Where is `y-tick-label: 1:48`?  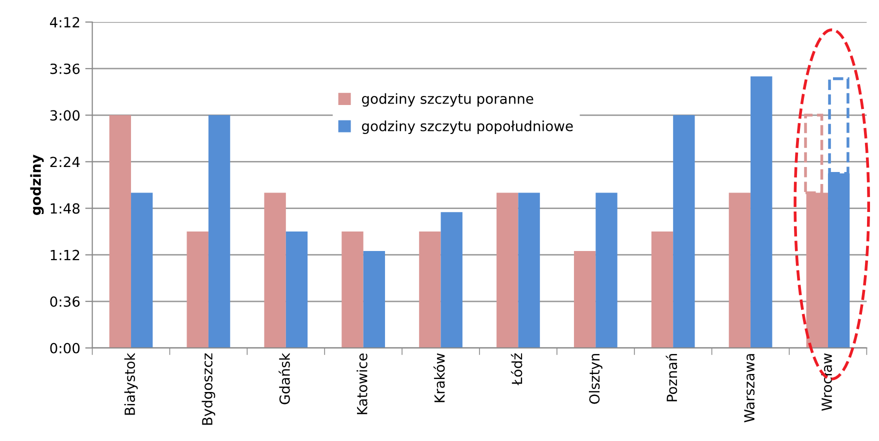 y-tick-label: 1:48 is located at coordinates (65, 208).